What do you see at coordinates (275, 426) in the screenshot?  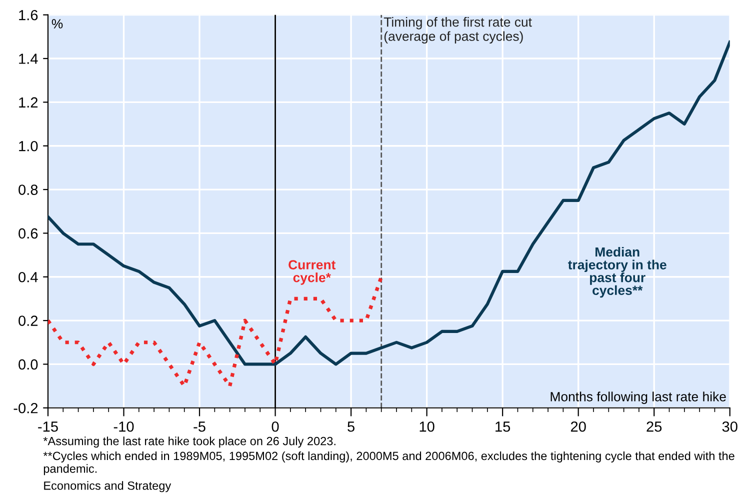 I see `x-tick-label: 0` at bounding box center [275, 426].